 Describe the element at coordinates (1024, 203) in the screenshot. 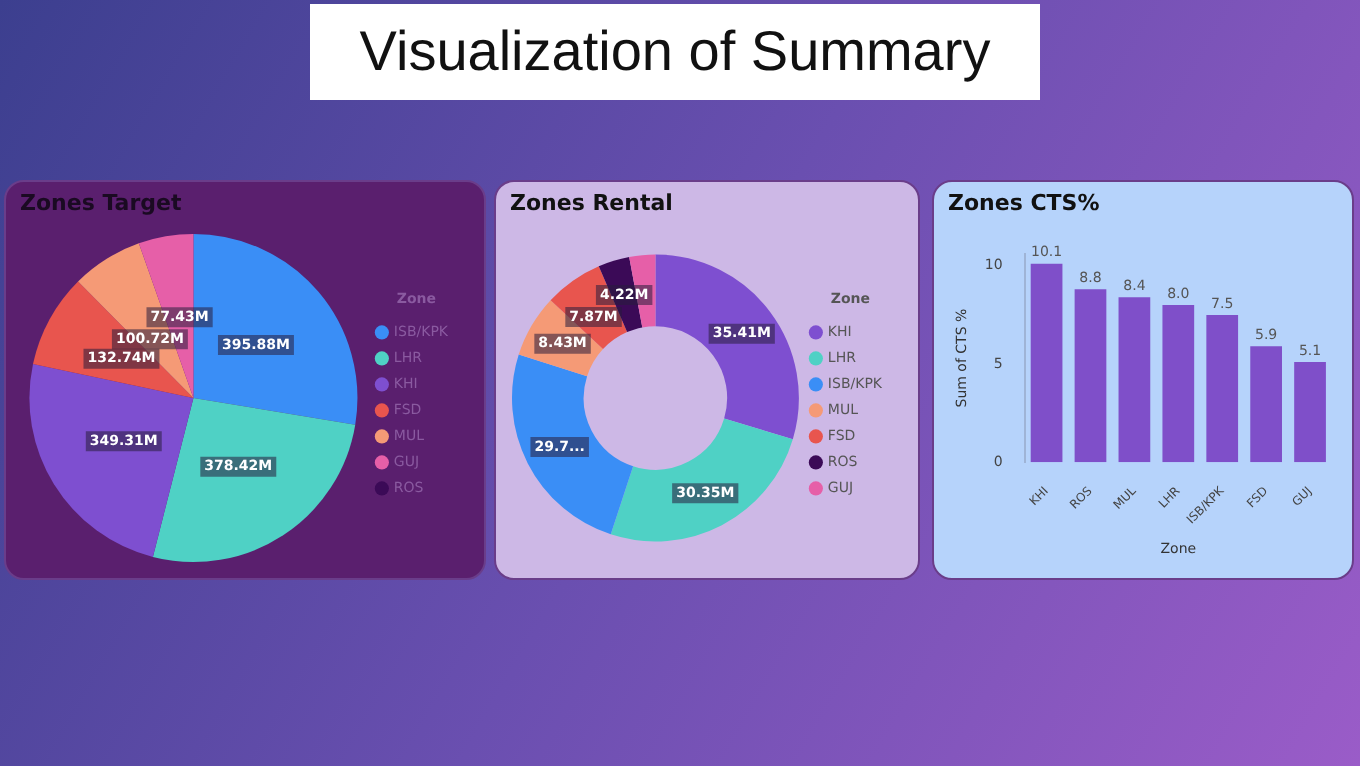

I see `chart-title: Zones CTS%` at that location.